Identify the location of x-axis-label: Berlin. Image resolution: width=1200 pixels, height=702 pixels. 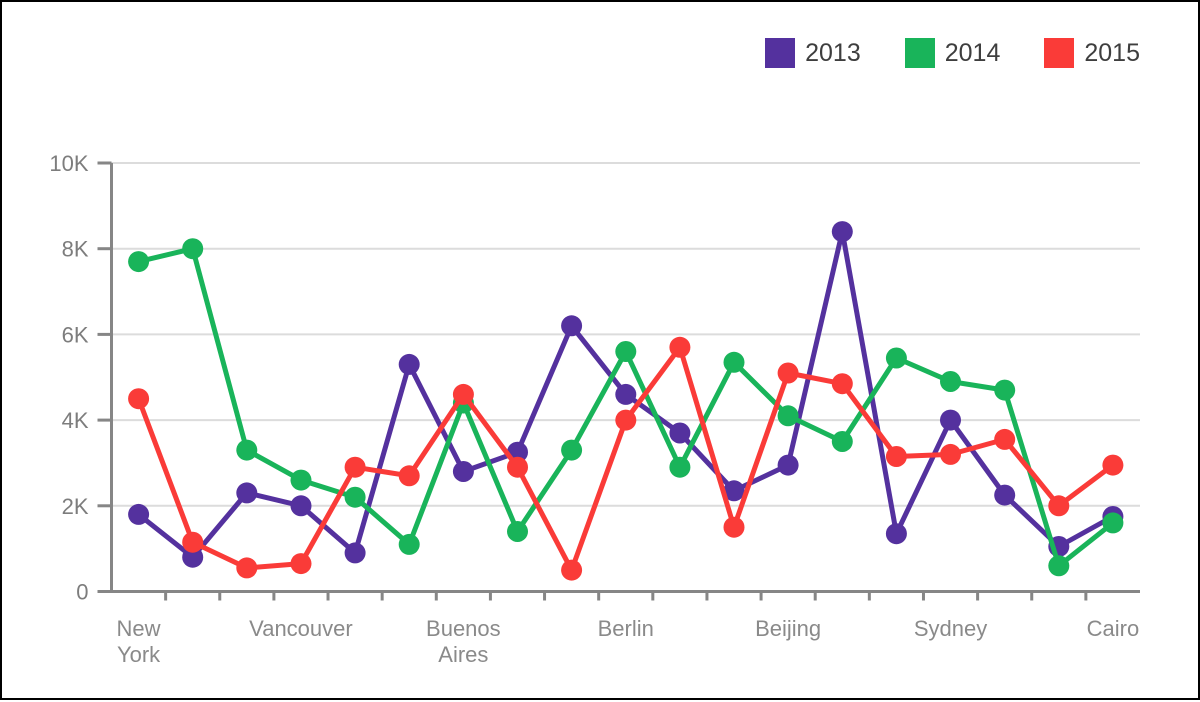
(626, 628).